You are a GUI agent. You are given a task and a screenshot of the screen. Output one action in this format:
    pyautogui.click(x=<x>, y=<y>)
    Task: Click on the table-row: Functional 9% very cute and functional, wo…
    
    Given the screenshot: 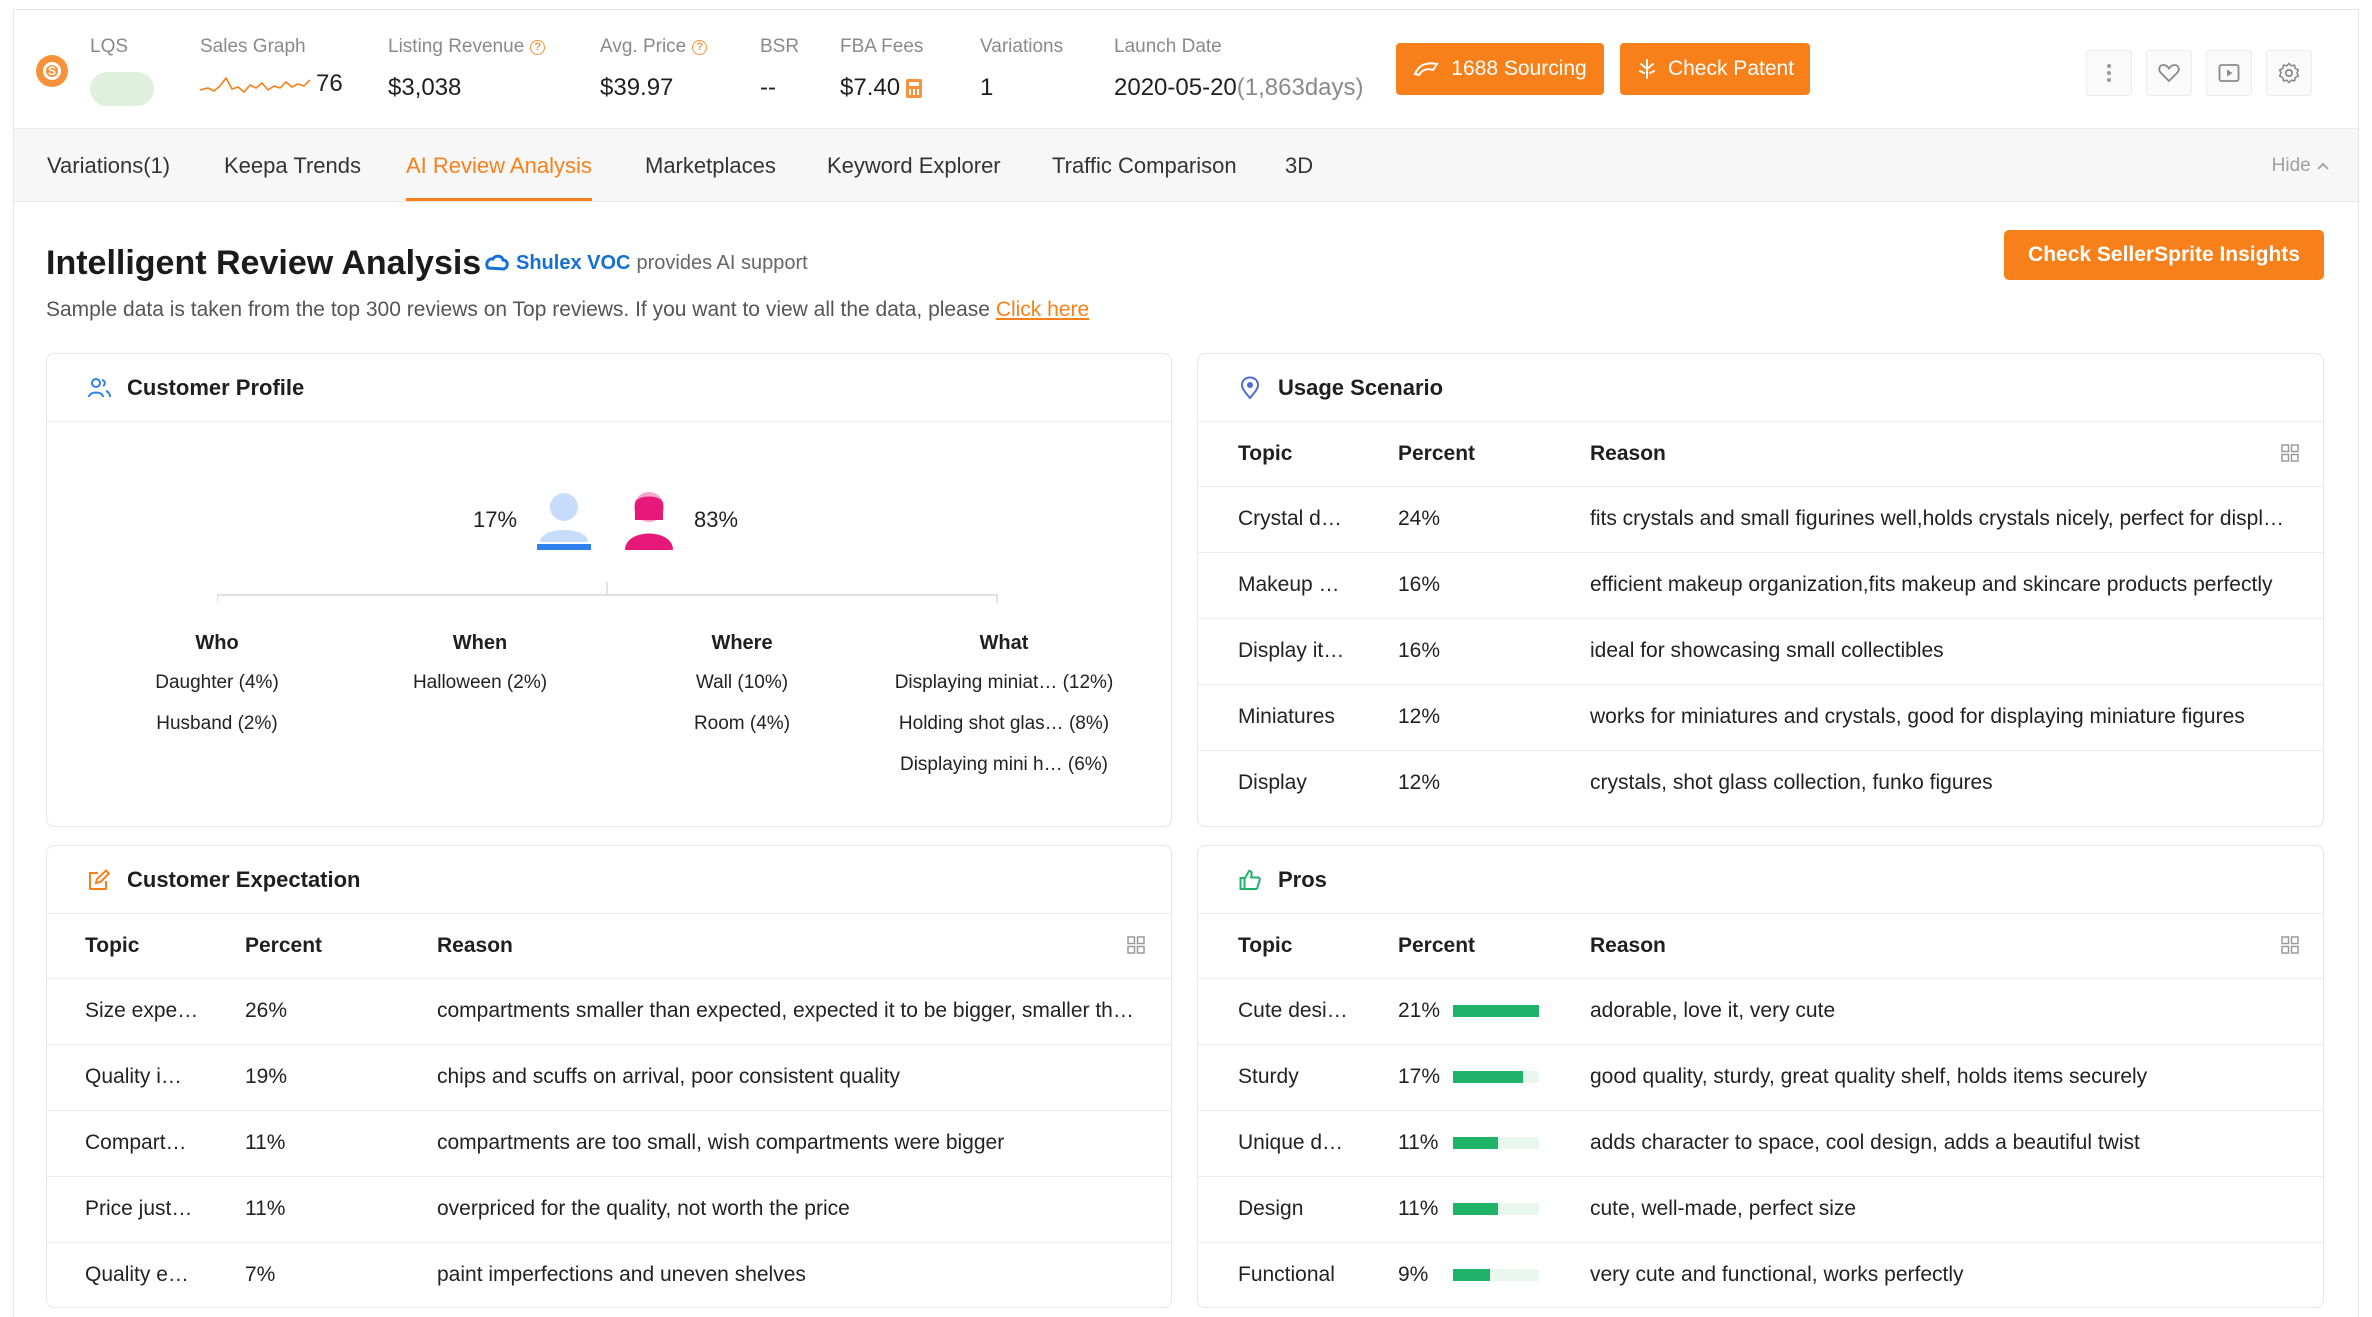 What is the action you would take?
    pyautogui.click(x=1760, y=1275)
    